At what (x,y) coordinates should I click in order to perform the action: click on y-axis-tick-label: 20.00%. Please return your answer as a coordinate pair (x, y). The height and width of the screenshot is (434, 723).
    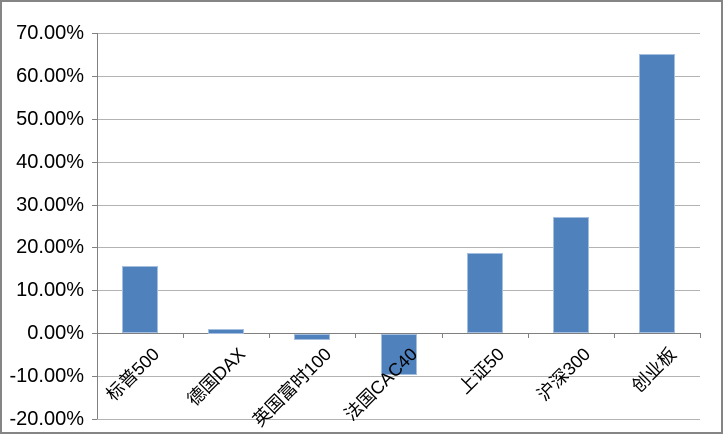
    Looking at the image, I should click on (50, 247).